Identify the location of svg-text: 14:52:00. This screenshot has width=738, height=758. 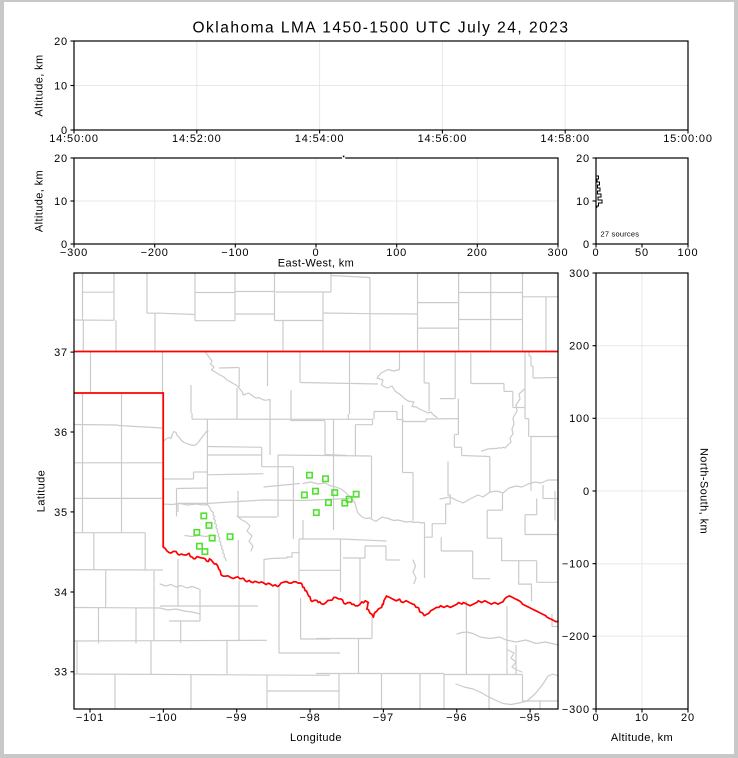
(197, 139).